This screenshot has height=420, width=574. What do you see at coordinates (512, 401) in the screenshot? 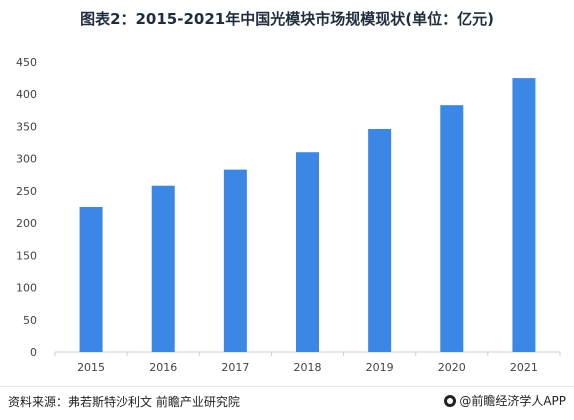
I see `brand-label: @前瞻经济学人APP` at bounding box center [512, 401].